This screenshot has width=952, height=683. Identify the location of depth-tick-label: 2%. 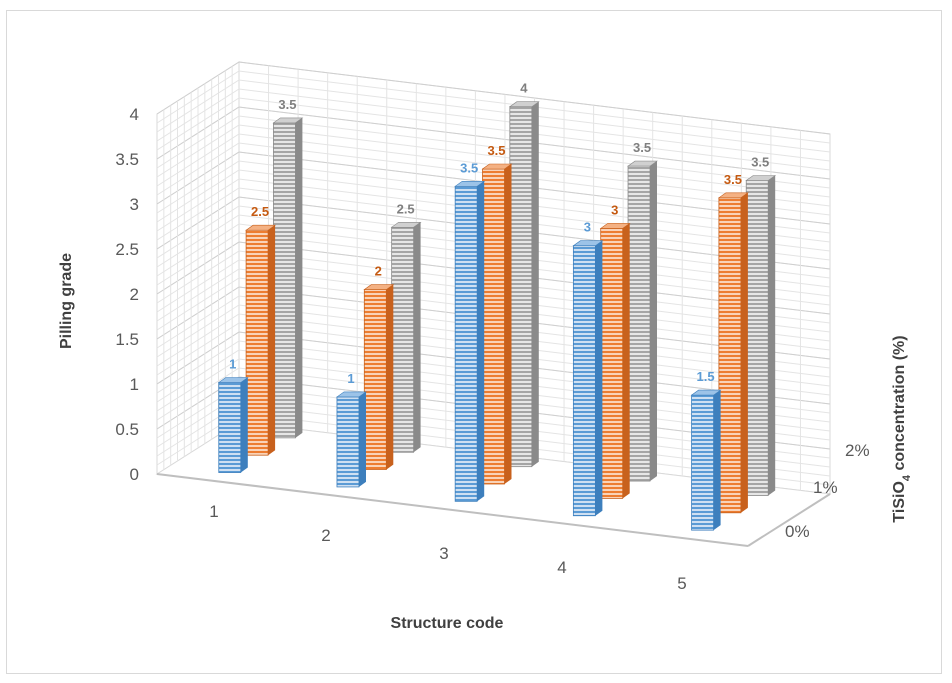
(857, 450).